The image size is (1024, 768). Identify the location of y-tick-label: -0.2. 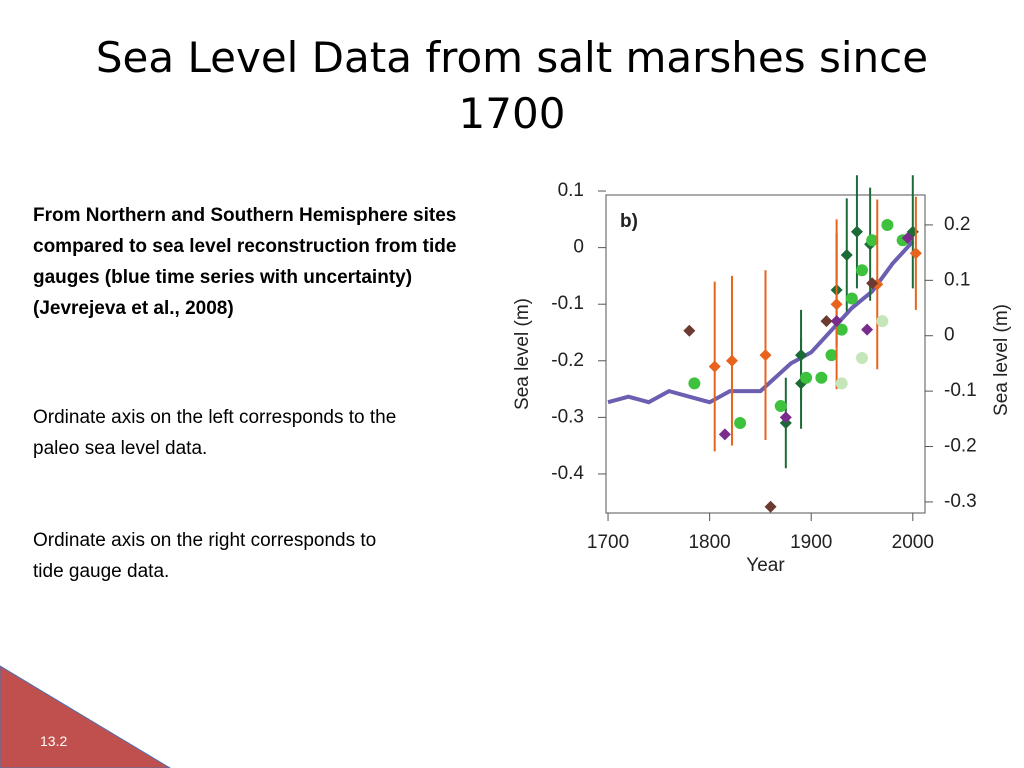
(567, 360).